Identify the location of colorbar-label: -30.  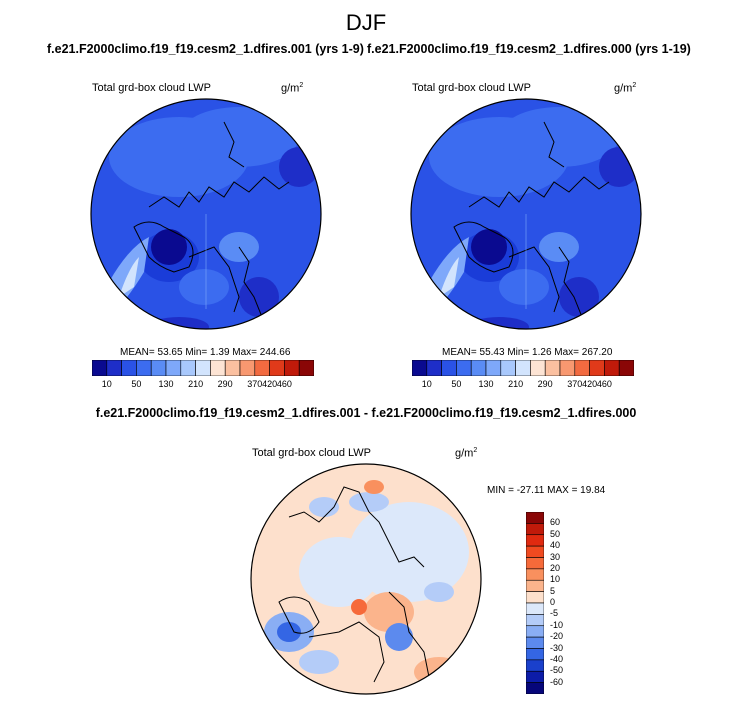
(557, 647).